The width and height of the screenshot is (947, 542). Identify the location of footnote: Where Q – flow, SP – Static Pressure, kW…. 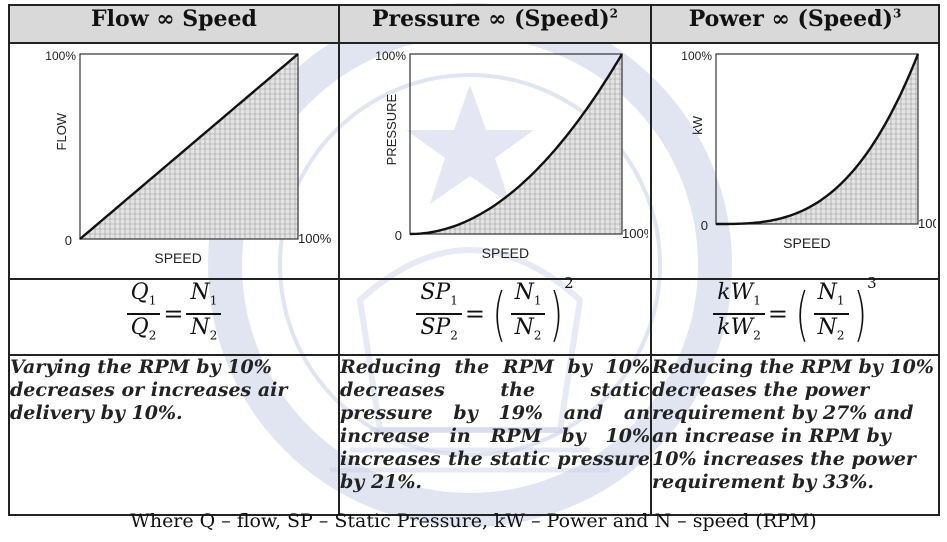
(473, 521).